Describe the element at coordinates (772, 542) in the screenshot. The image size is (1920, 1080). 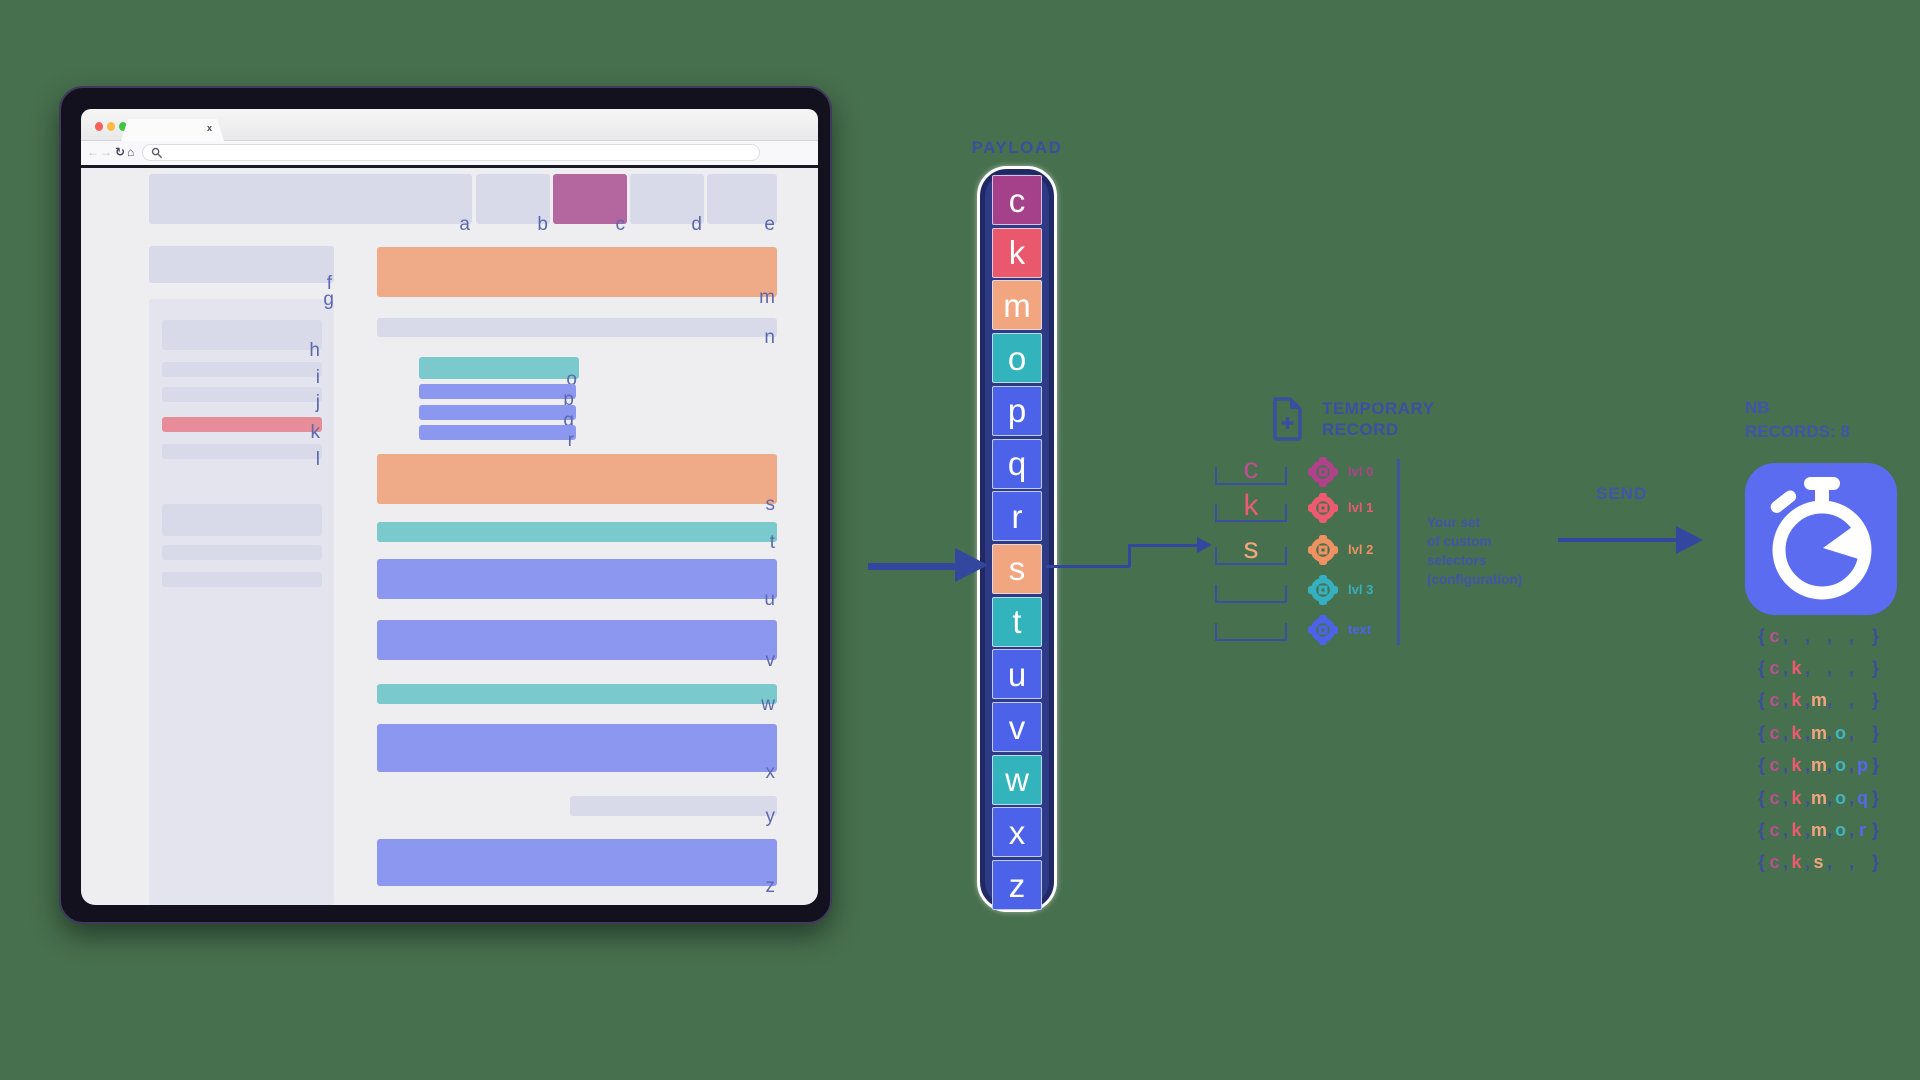
I see `wireframe-label-t: t` at that location.